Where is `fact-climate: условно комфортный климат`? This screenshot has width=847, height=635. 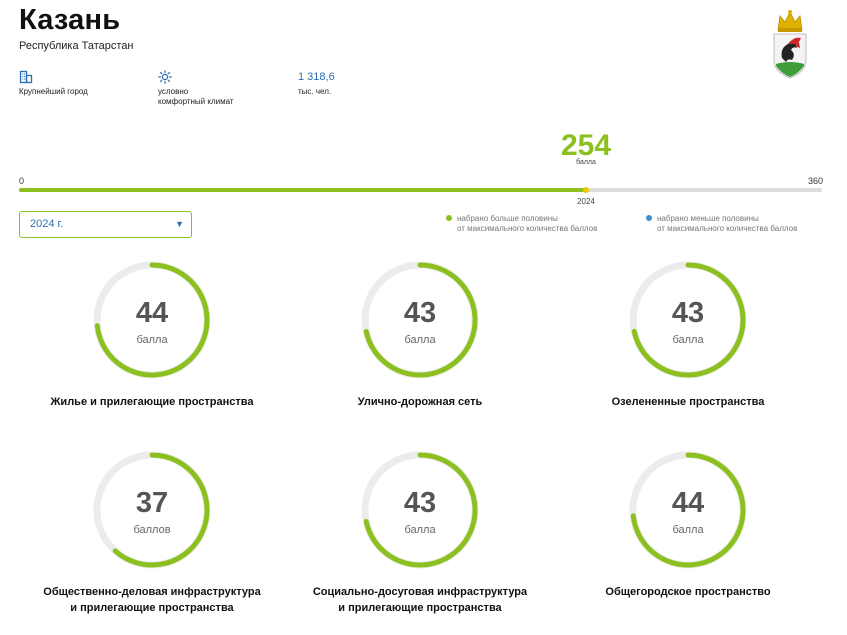 fact-climate: условно комфортный климат is located at coordinates (196, 88).